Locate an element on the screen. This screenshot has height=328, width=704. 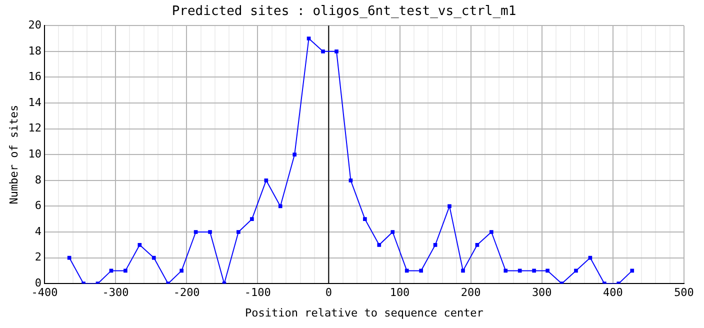
y-tick-label: 16 is located at coordinates (35, 77).